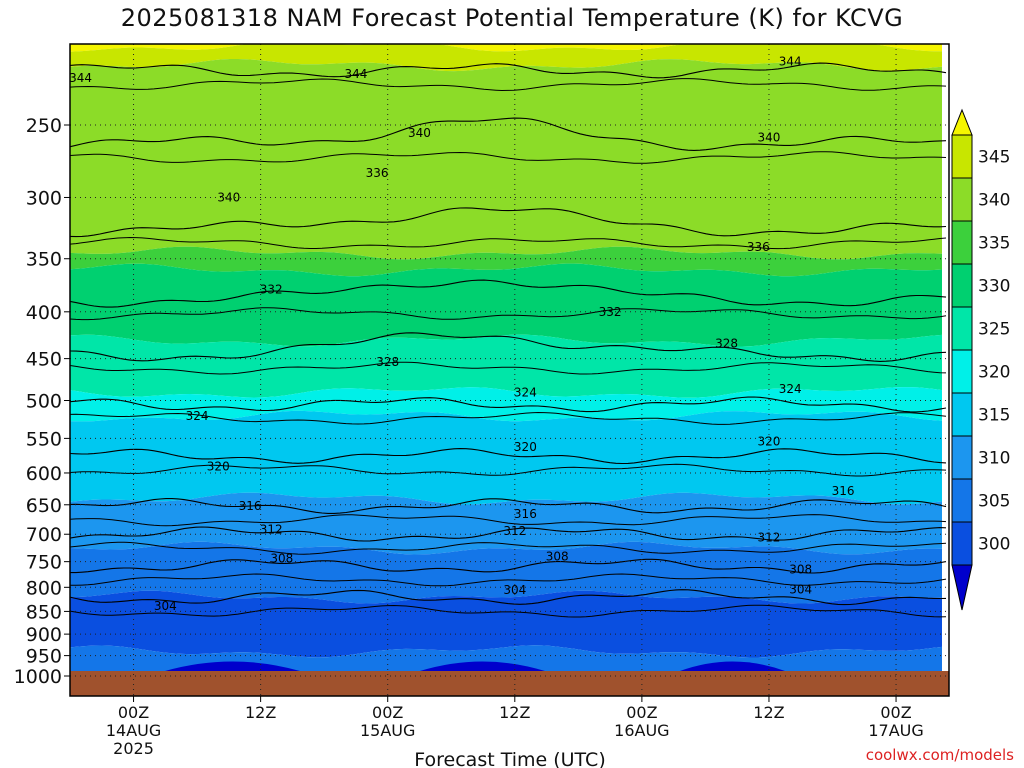 The width and height of the screenshot is (1024, 768). What do you see at coordinates (641, 730) in the screenshot?
I see `x-tick-date: 16AUG` at bounding box center [641, 730].